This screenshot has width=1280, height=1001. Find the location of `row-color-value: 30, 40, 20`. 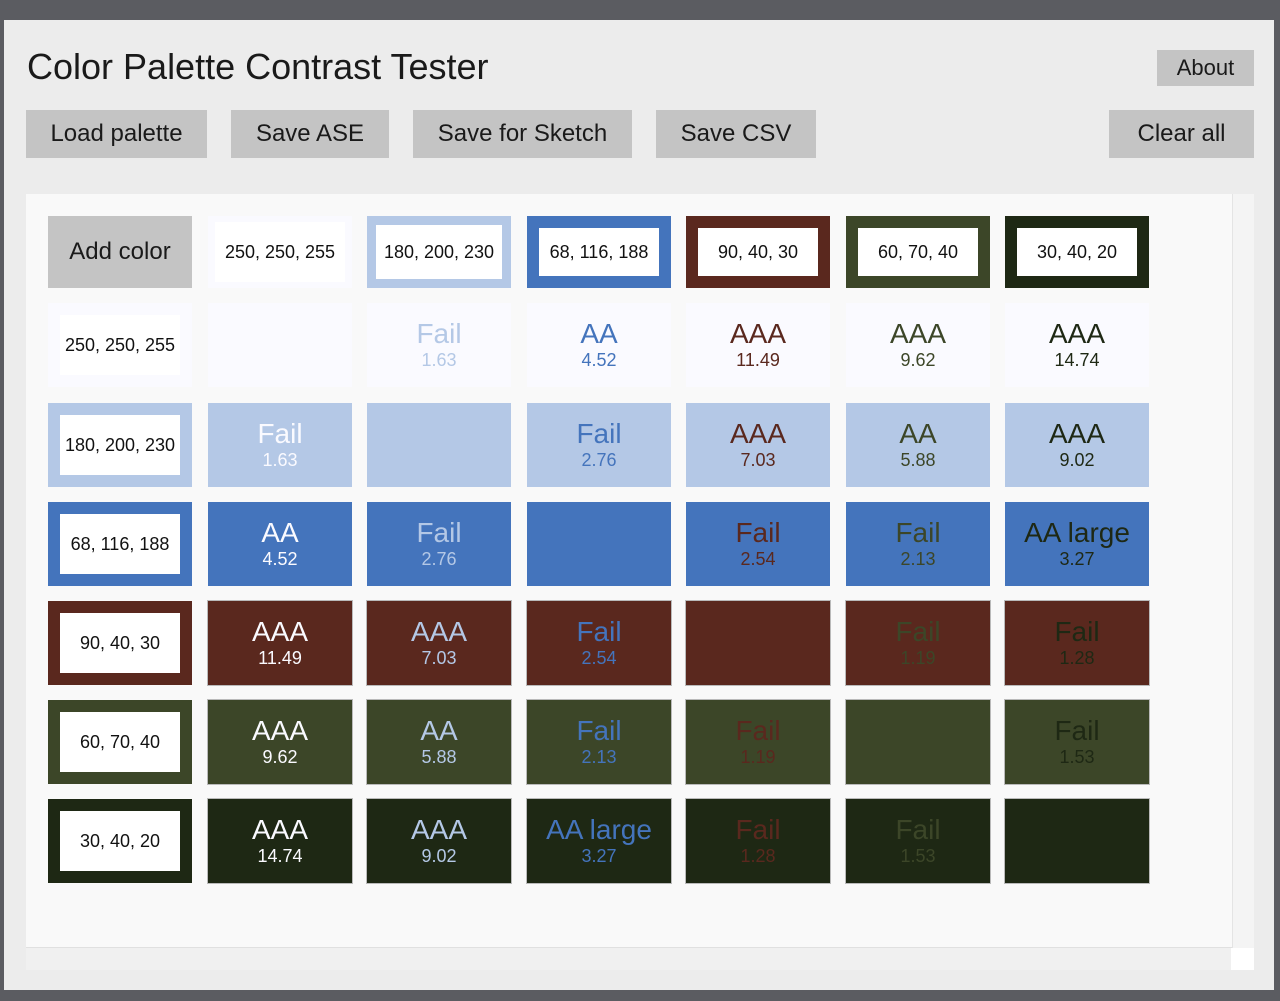

row-color-value: 30, 40, 20 is located at coordinates (120, 841).